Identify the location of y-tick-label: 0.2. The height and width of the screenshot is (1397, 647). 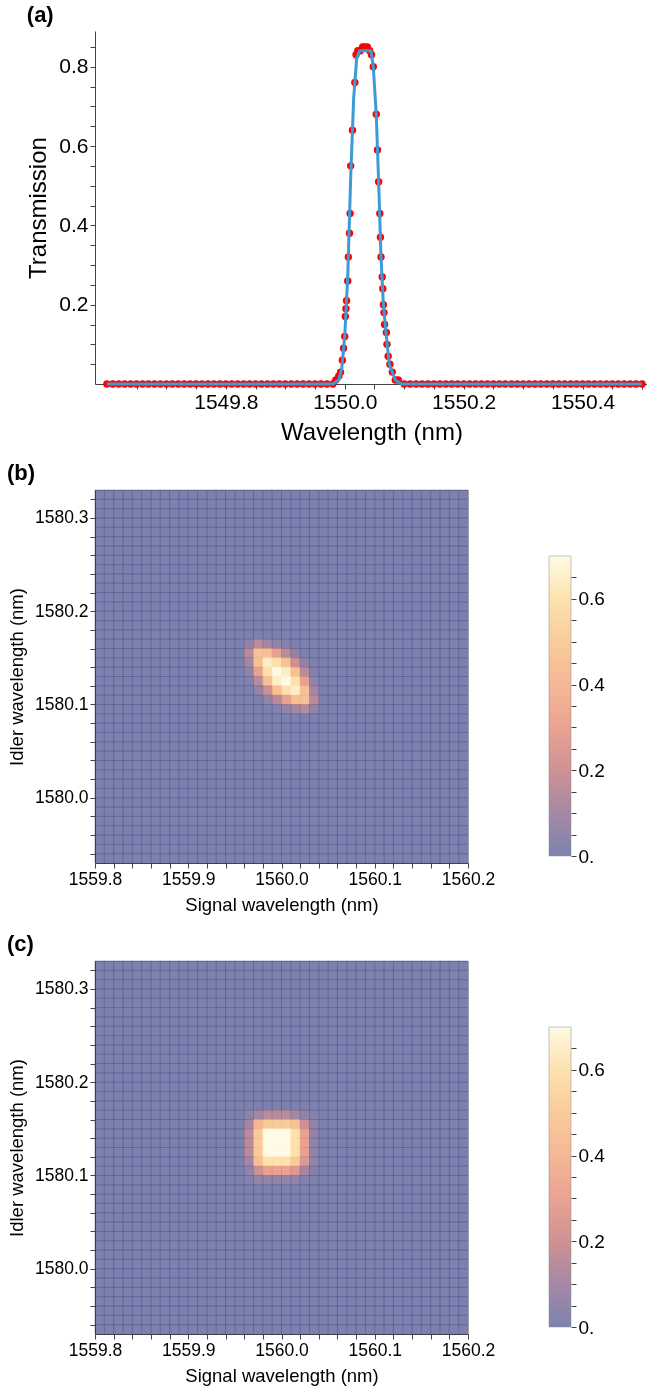
(74, 304).